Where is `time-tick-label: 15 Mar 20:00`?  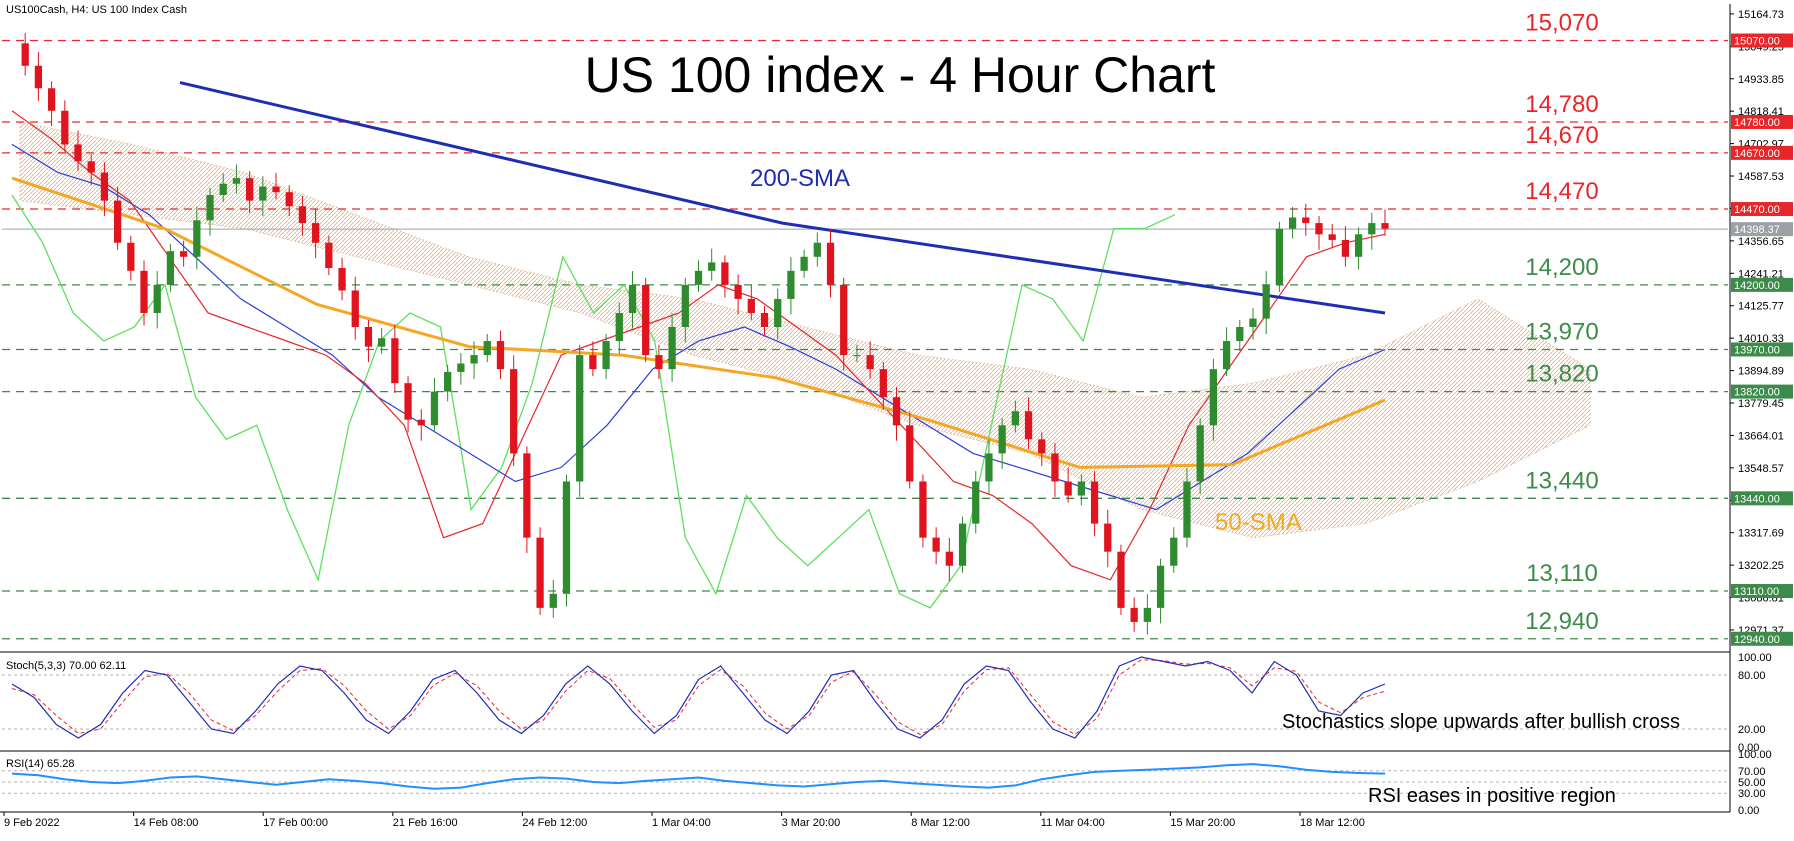
time-tick-label: 15 Mar 20:00 is located at coordinates (1202, 823).